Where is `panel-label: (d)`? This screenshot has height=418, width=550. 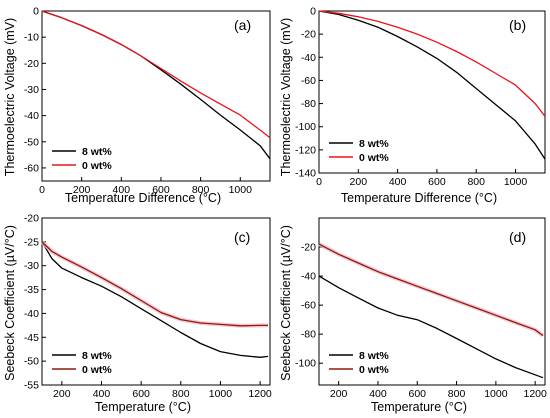 panel-label: (d) is located at coordinates (517, 237).